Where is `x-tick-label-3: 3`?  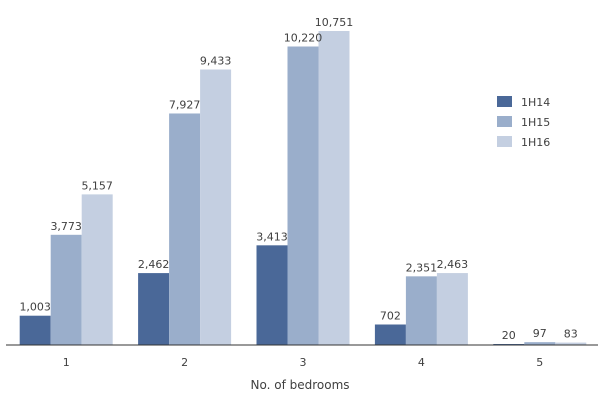 x-tick-label-3: 3 is located at coordinates (303, 362).